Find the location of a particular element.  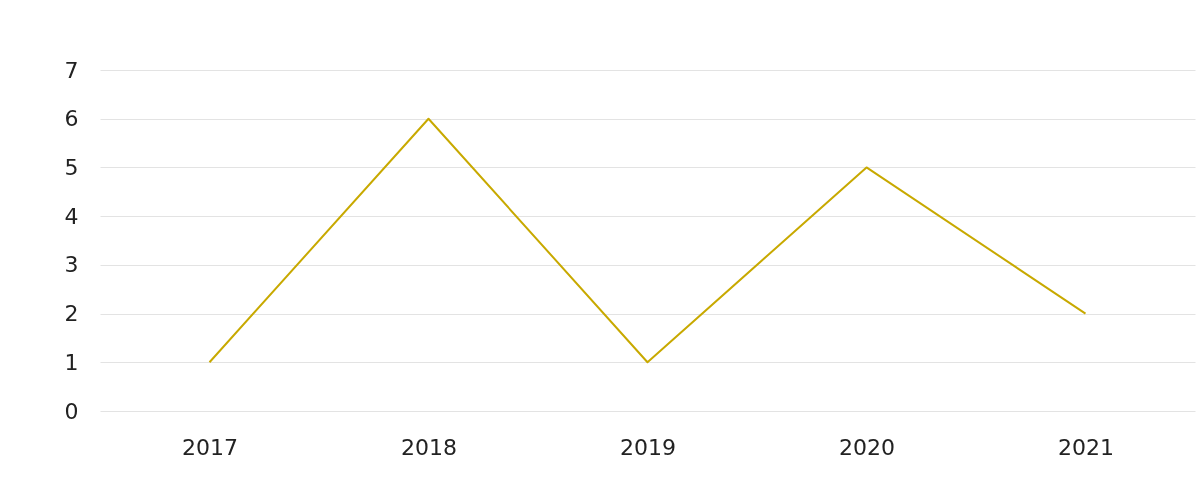

y-tick-label: 5 is located at coordinates (71, 167).